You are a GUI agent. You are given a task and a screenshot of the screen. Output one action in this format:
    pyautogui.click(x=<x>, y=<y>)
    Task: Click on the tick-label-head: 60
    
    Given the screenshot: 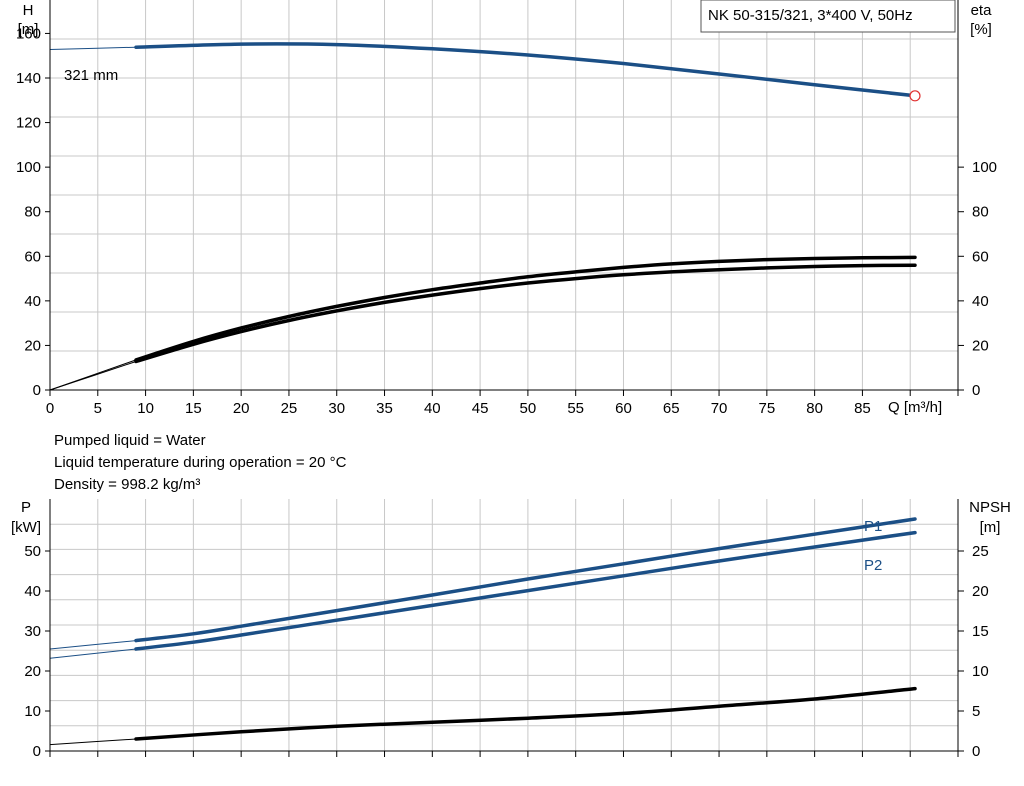 What is the action you would take?
    pyautogui.click(x=32, y=256)
    